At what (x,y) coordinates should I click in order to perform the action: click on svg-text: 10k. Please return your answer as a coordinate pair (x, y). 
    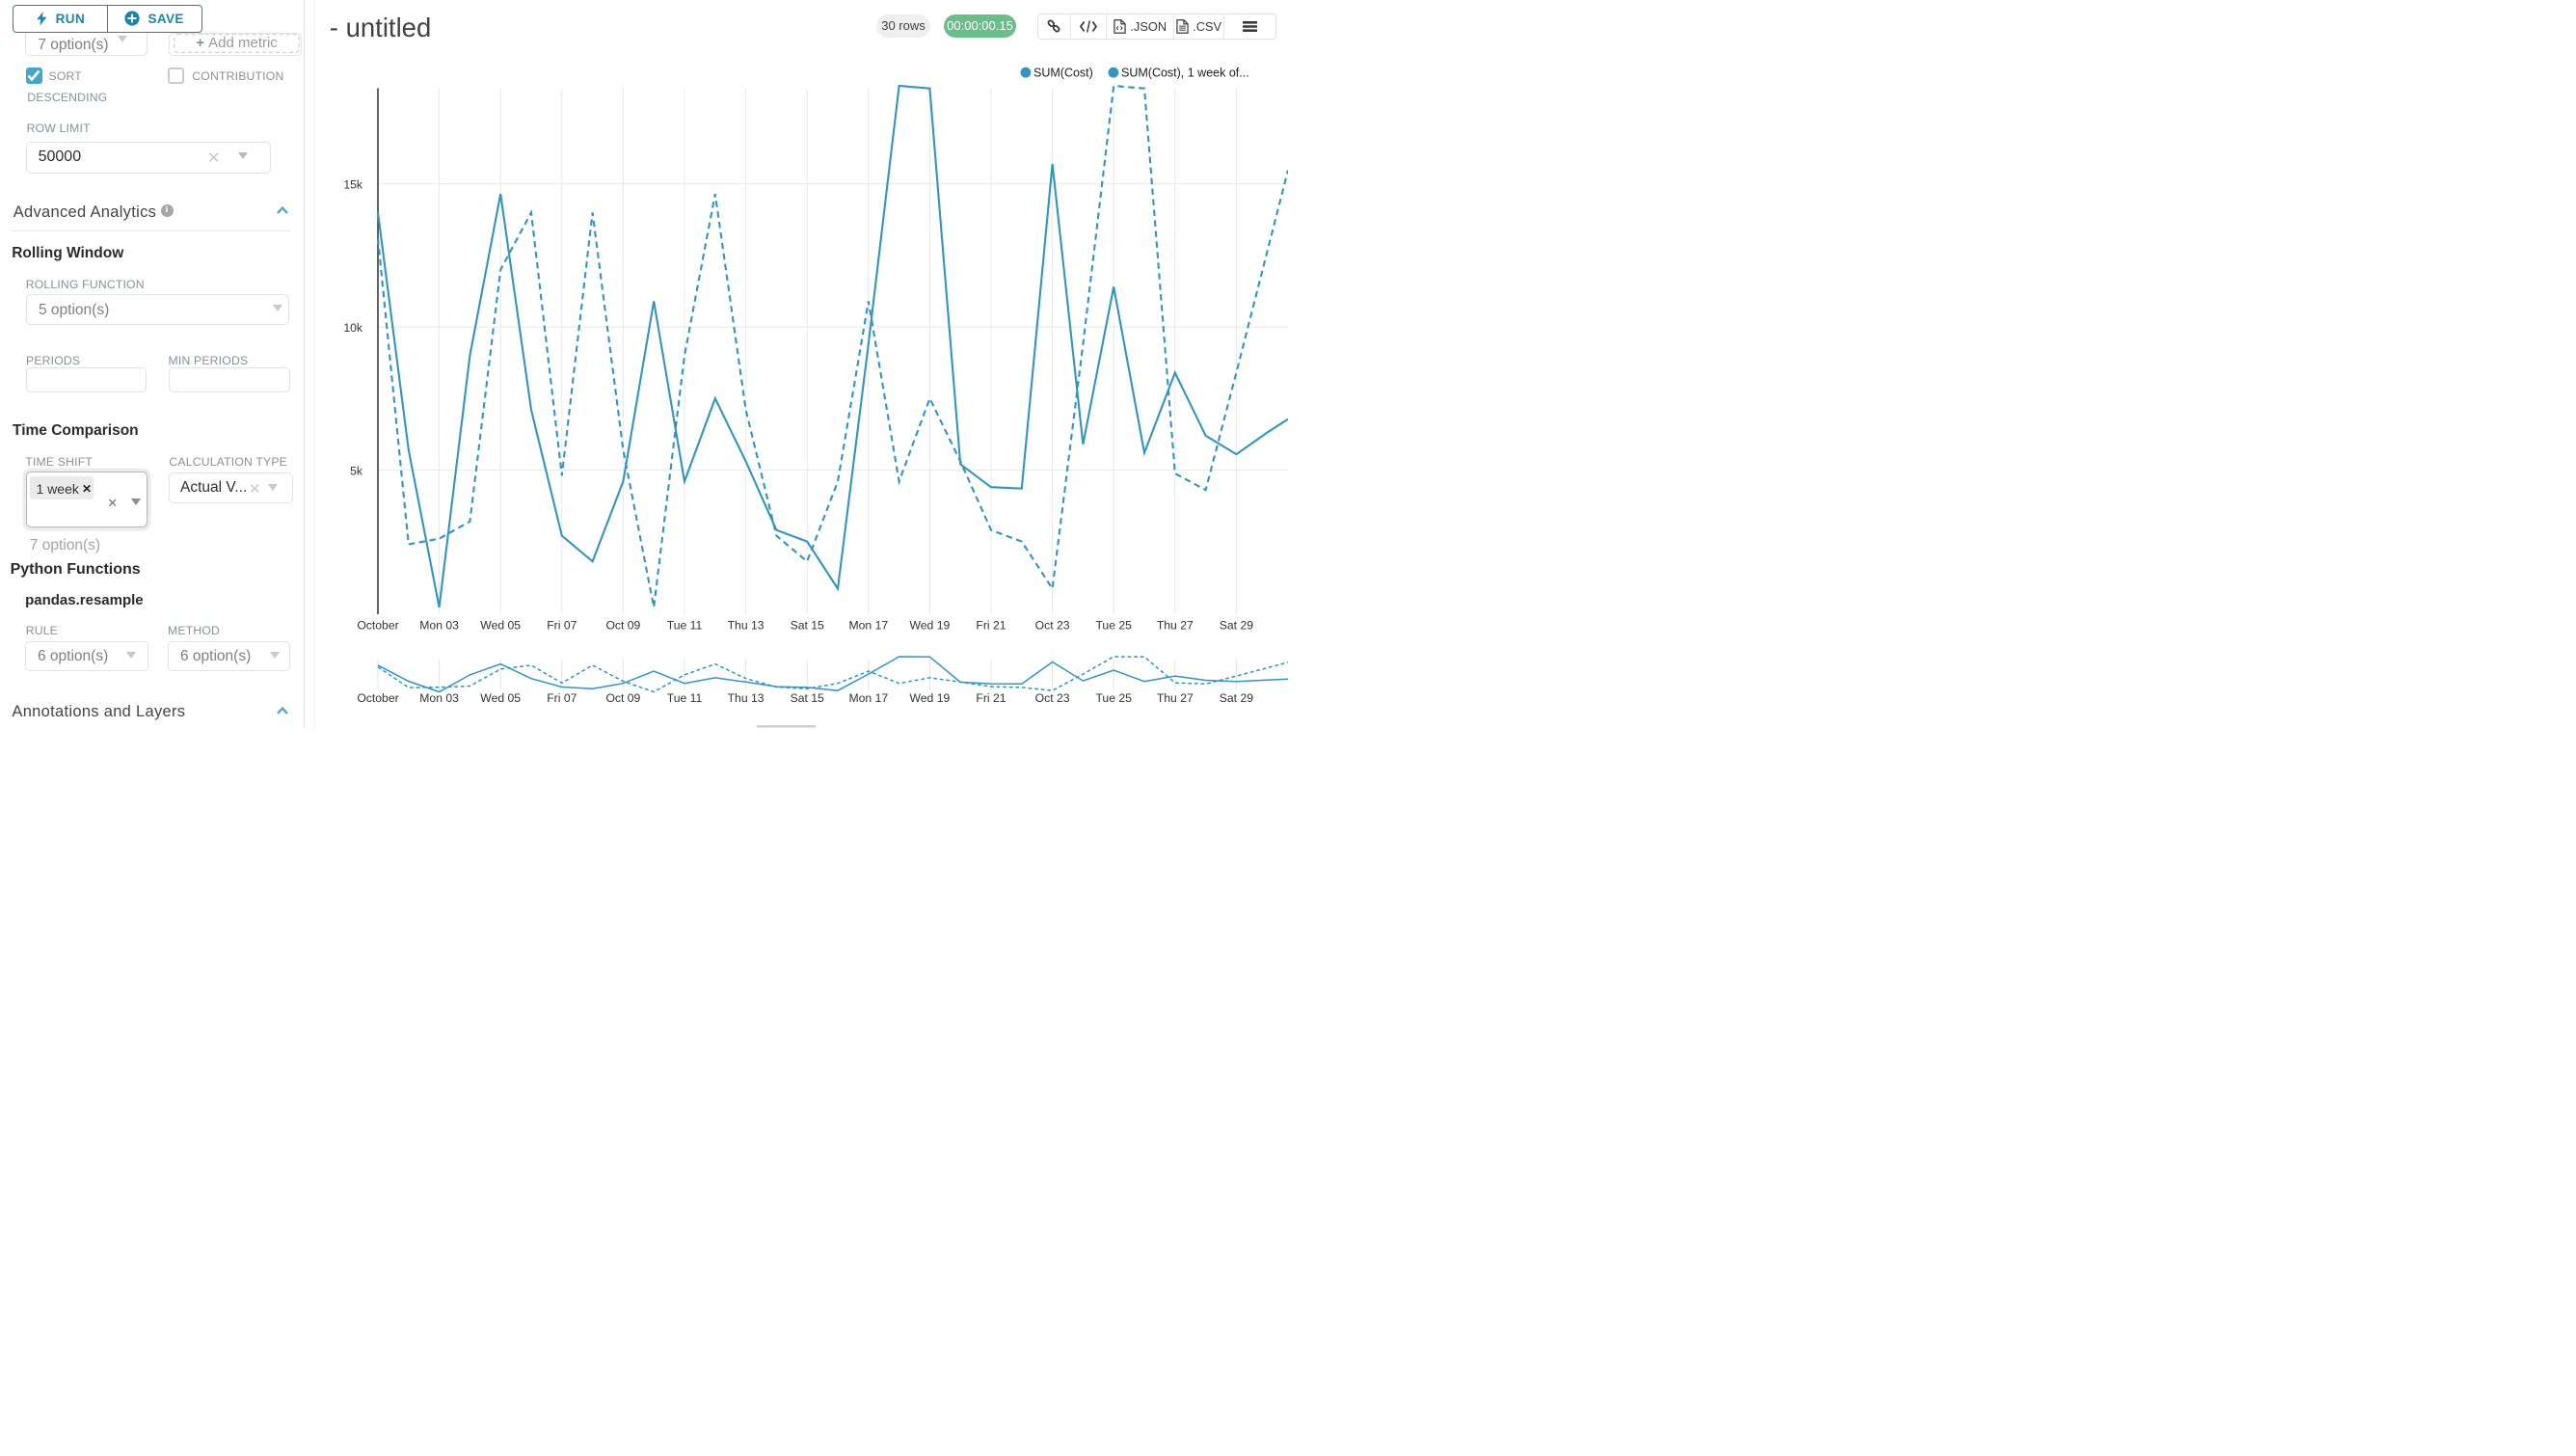
    Looking at the image, I should click on (353, 328).